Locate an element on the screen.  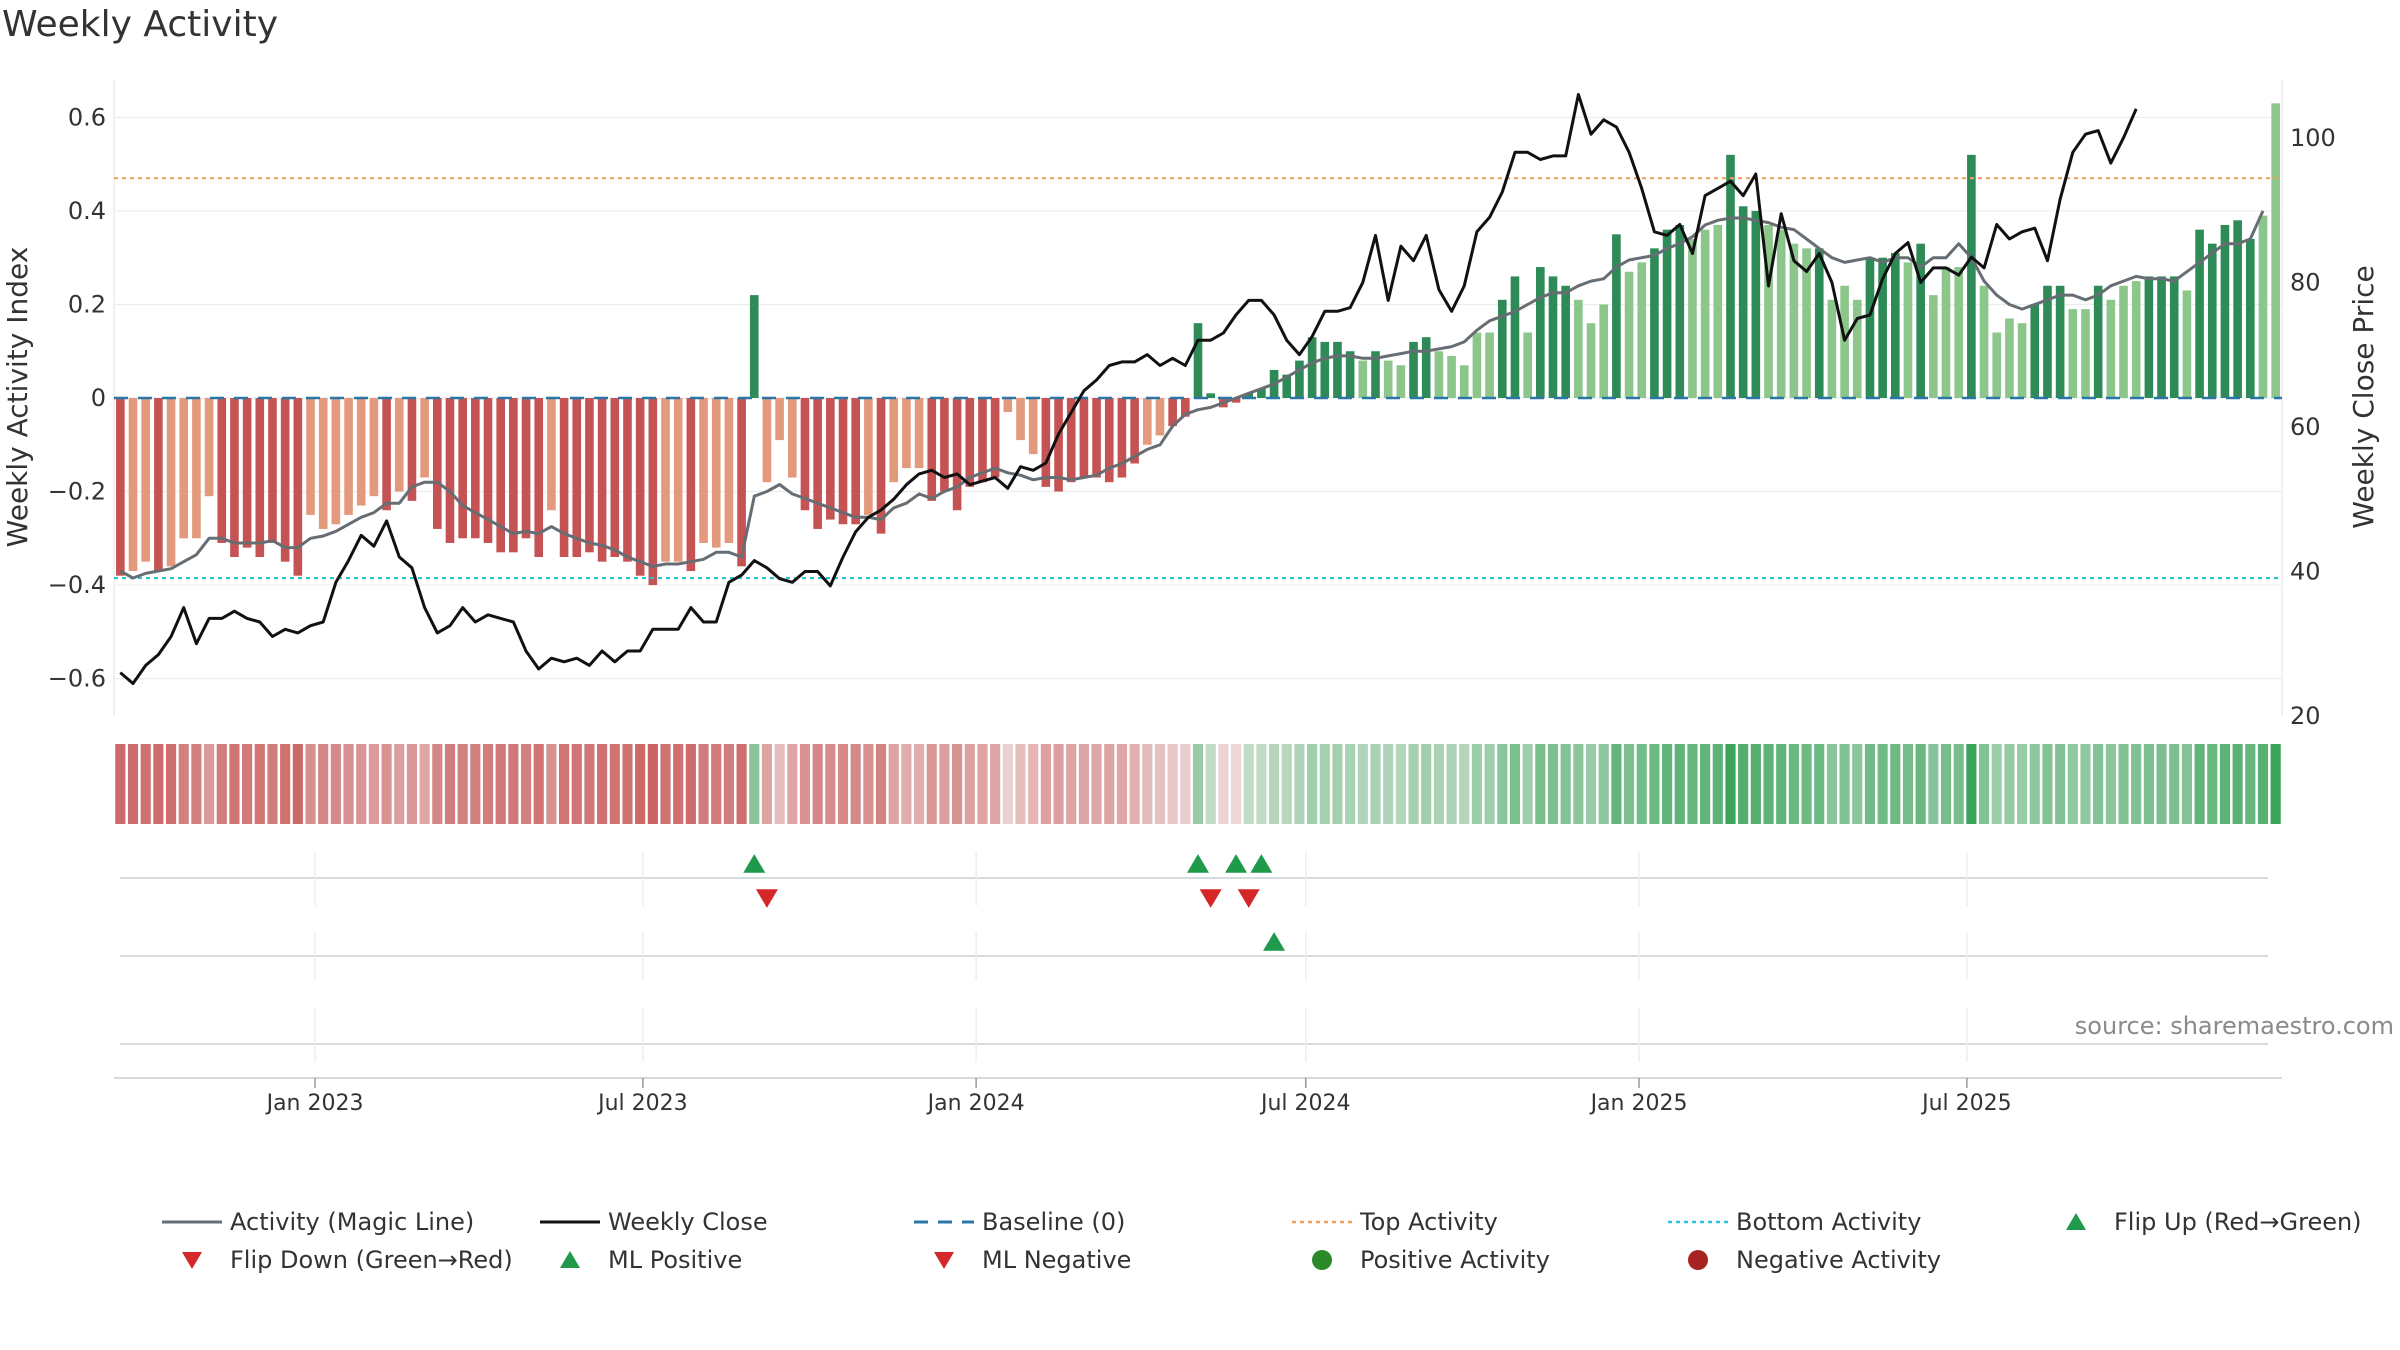
legend-item: Top Activity is located at coordinates (1394, 1222).